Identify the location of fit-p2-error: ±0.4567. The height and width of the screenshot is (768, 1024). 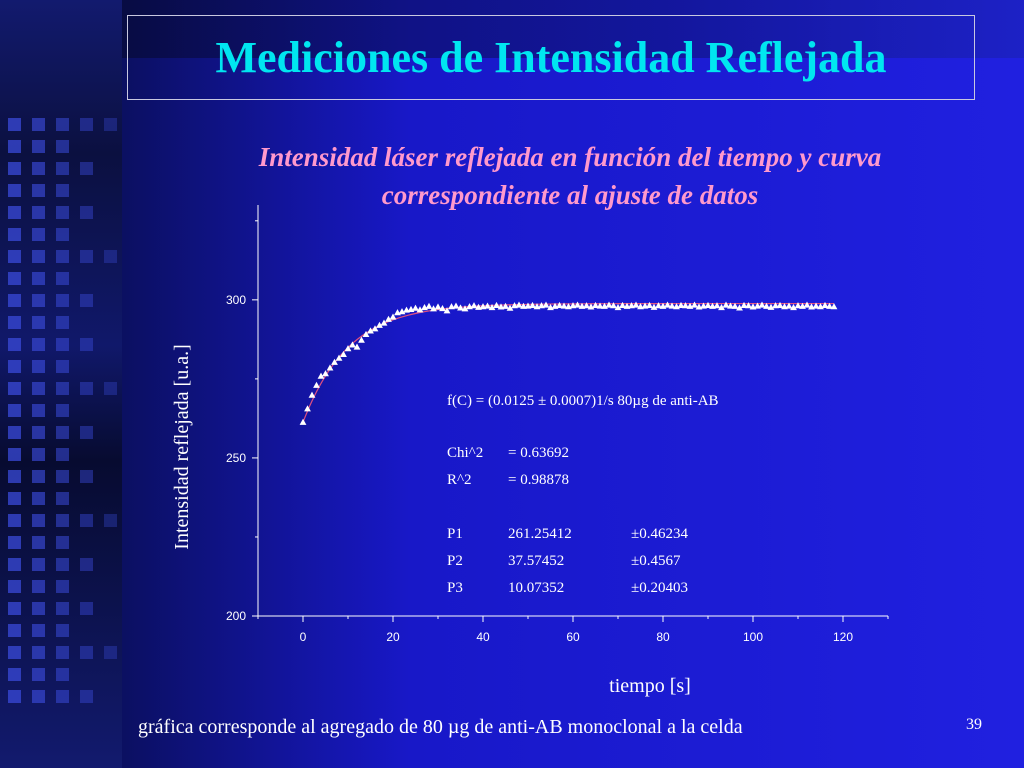
(656, 561).